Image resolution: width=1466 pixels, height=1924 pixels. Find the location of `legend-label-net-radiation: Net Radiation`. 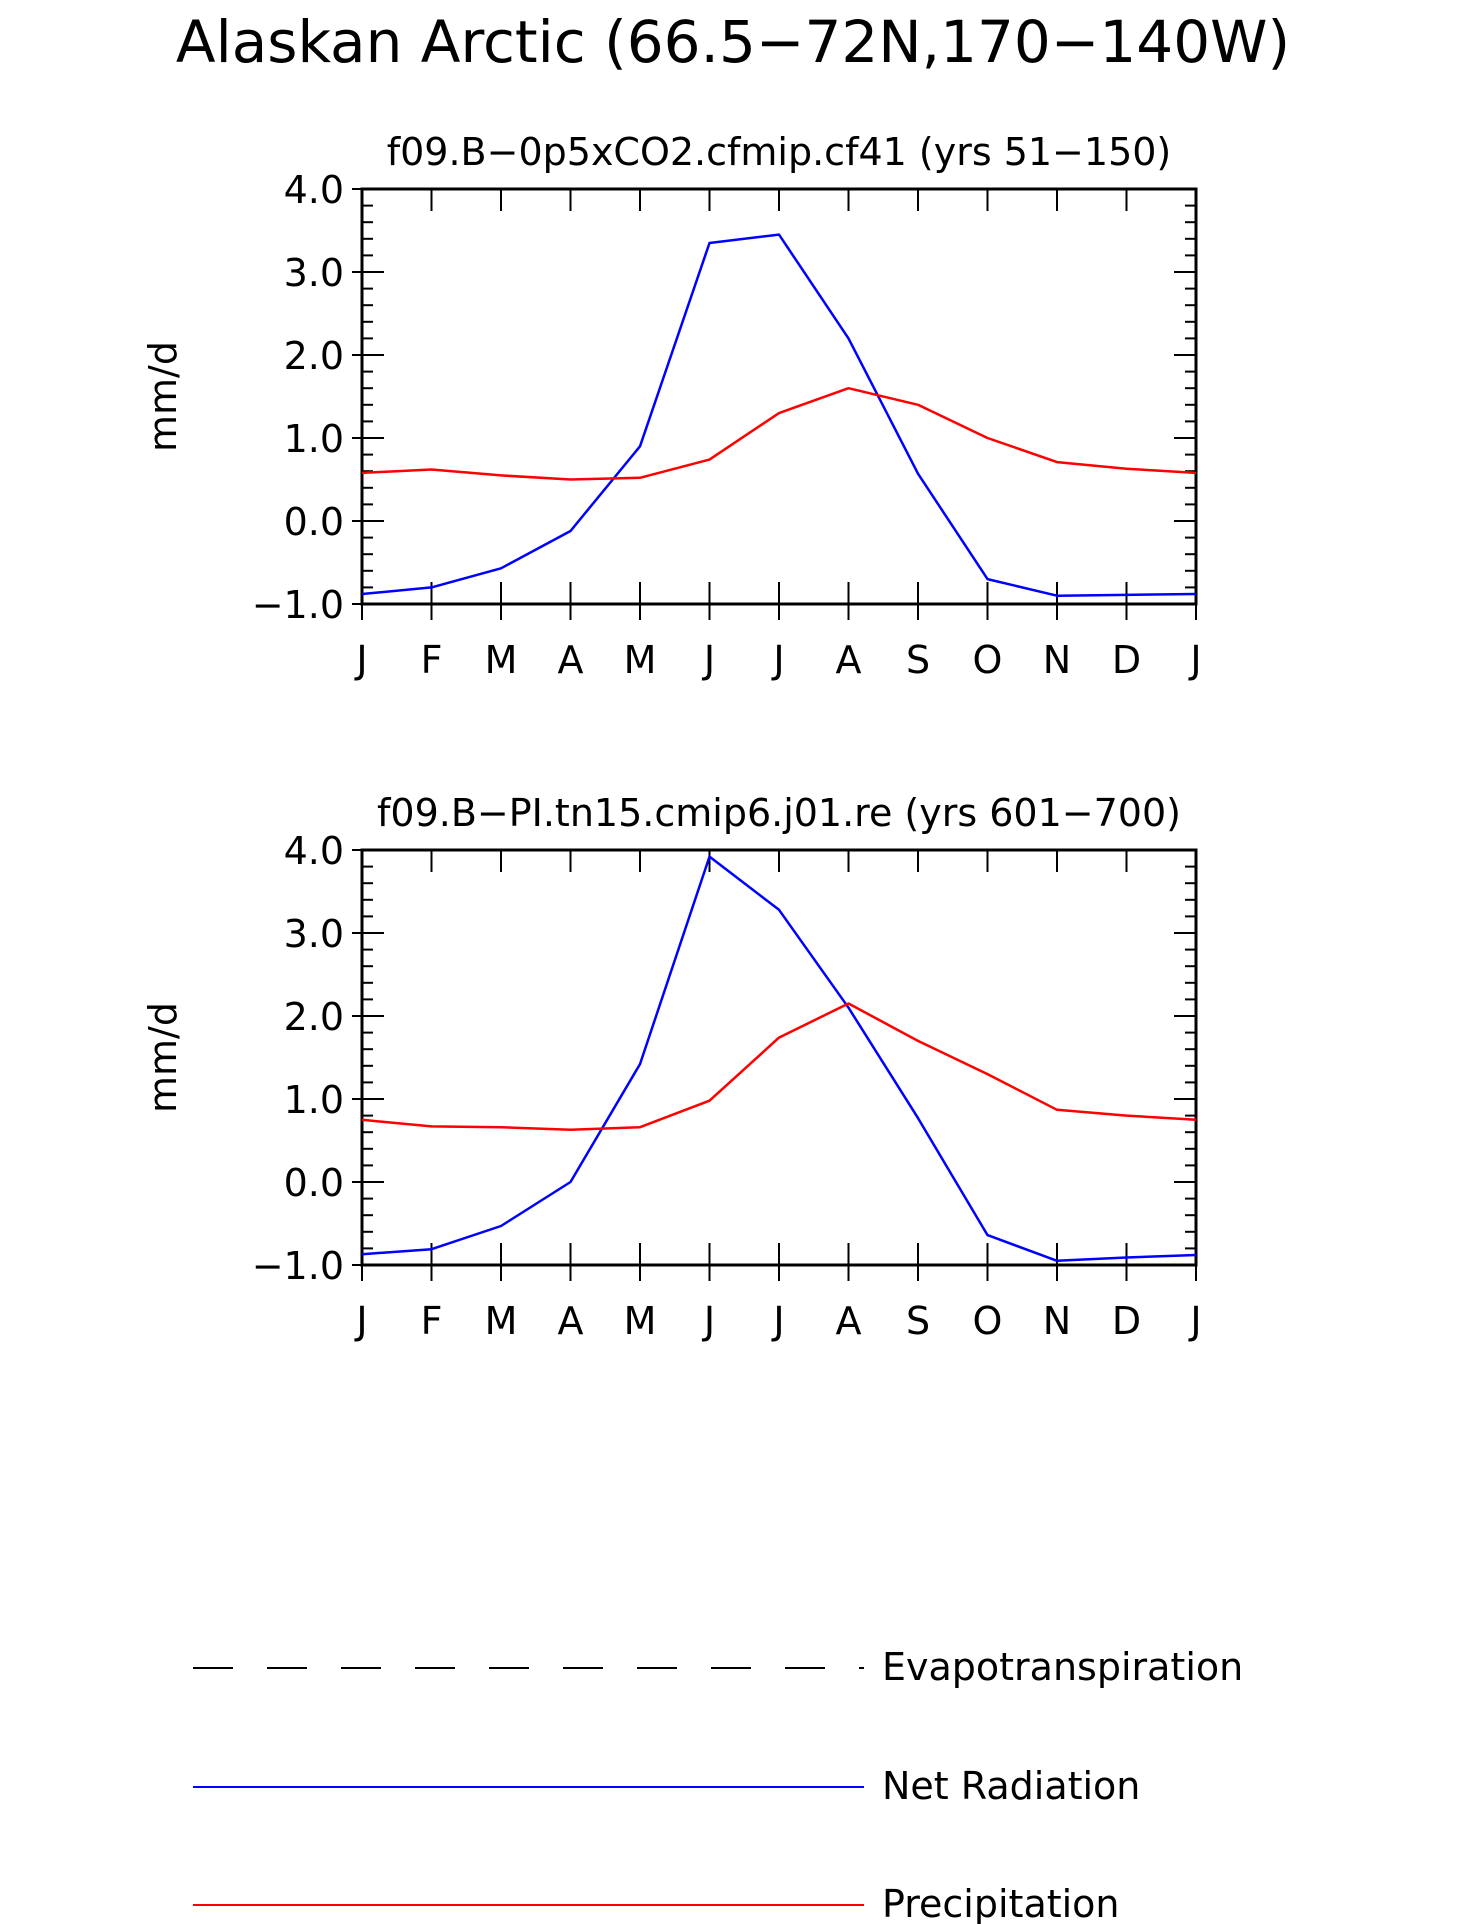

legend-label-net-radiation: Net Radiation is located at coordinates (1011, 1786).